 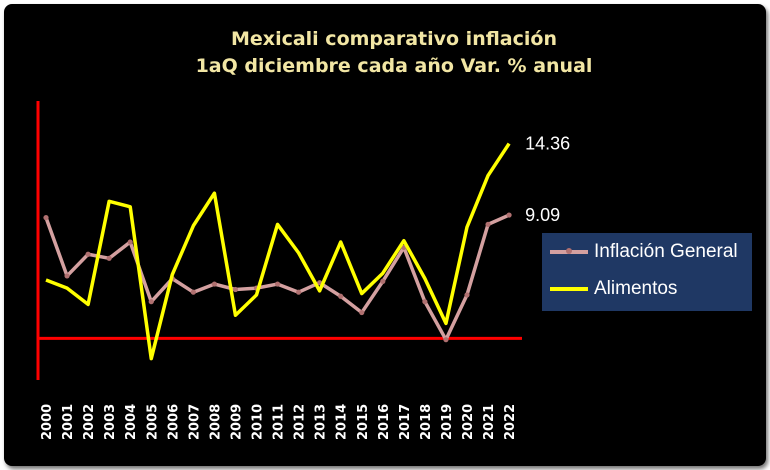 What do you see at coordinates (342, 422) in the screenshot?
I see `x-tick-label: 2014` at bounding box center [342, 422].